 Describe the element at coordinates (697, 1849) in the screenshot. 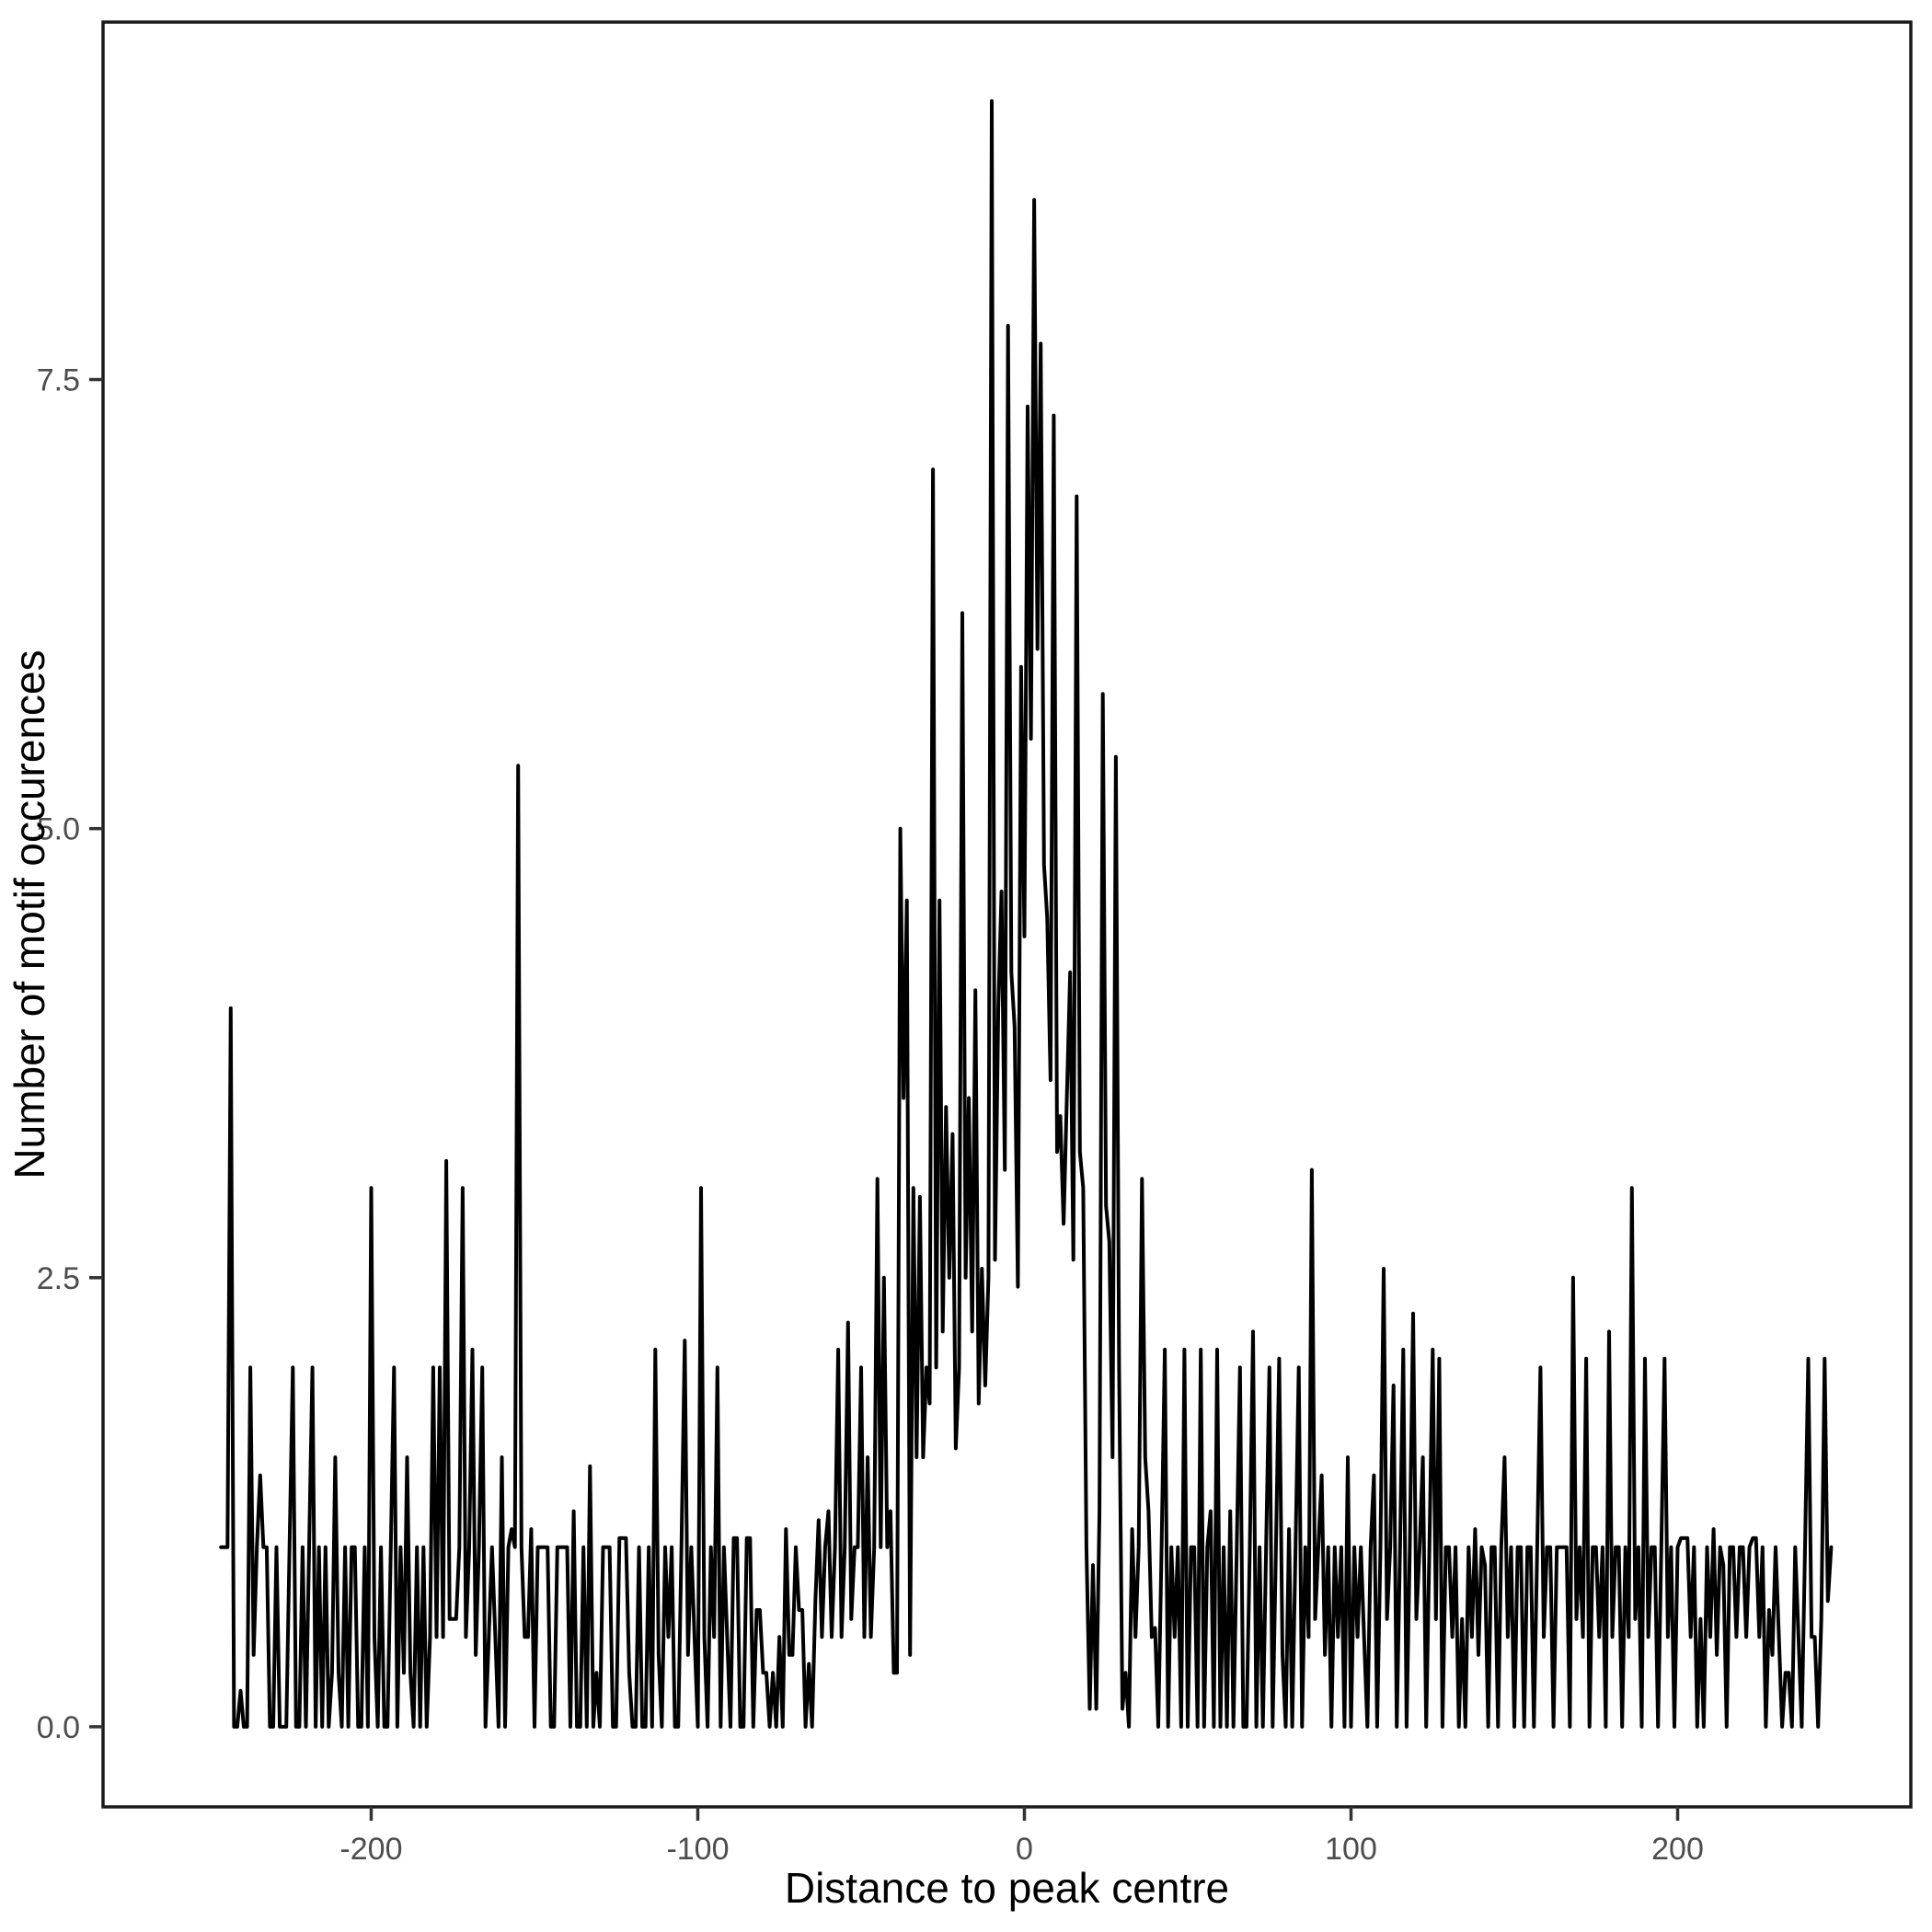

I see `x-tick-label: -100` at that location.